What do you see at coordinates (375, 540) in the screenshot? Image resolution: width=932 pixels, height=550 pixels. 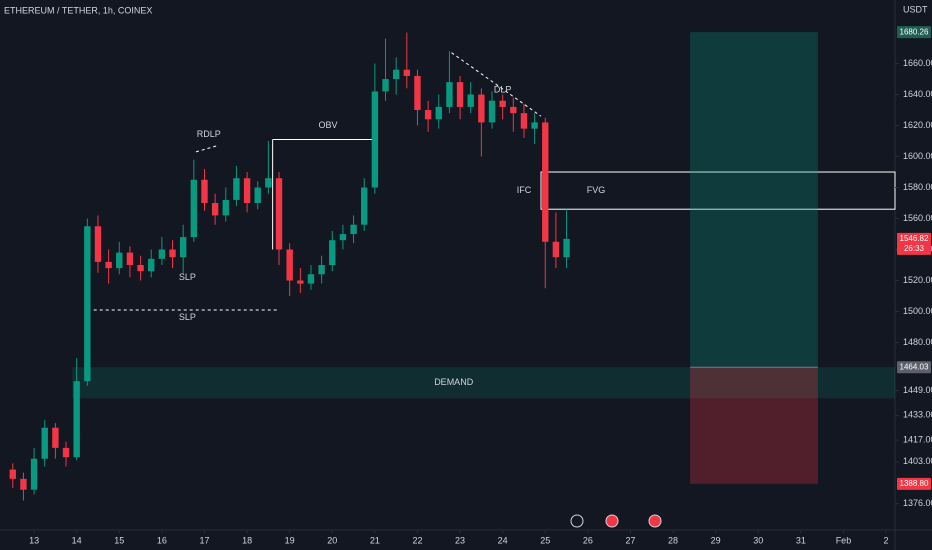 I see `x-tick-label: 21` at bounding box center [375, 540].